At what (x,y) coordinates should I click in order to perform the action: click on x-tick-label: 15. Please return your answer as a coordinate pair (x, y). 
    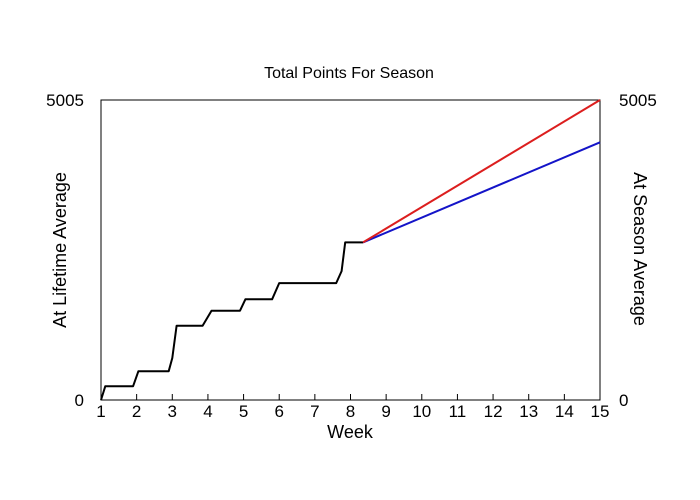
    Looking at the image, I should click on (600, 411).